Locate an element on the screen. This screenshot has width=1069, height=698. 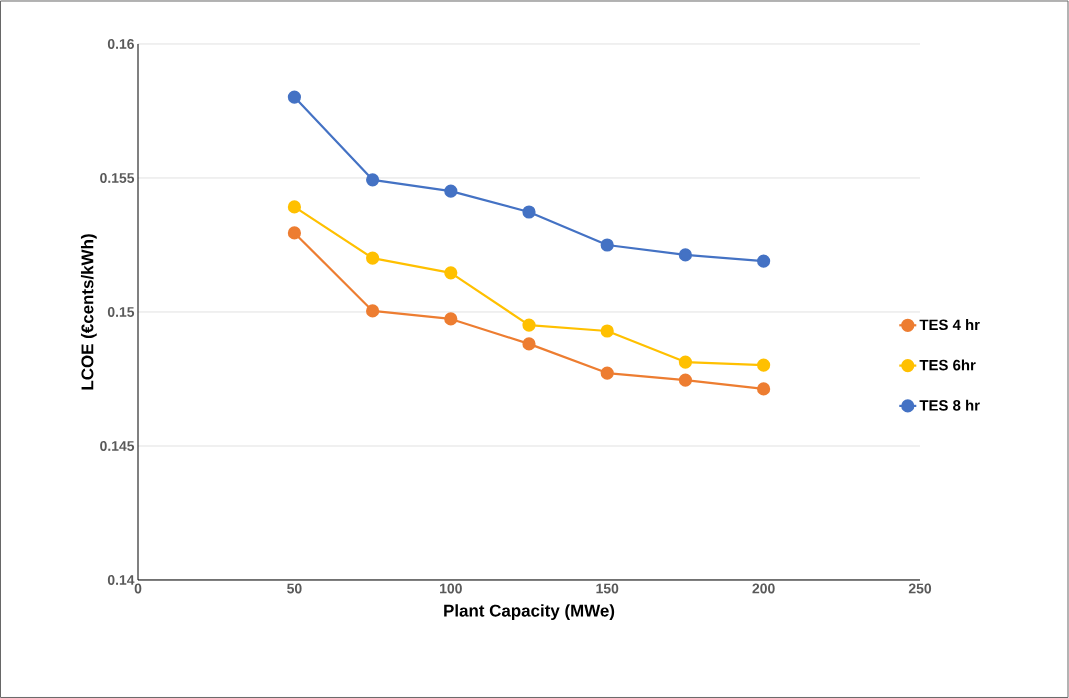
y-tick-label: 0.155 is located at coordinates (117, 178).